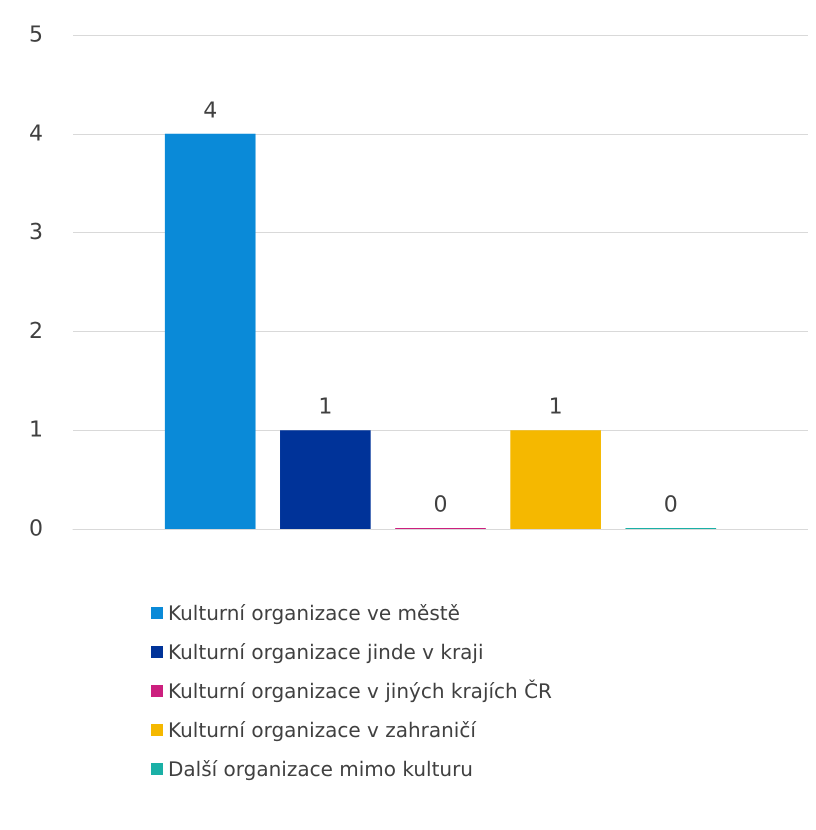  Describe the element at coordinates (360, 691) in the screenshot. I see `legend-label: Kulturní organizace v jiných krajích ČR` at that location.